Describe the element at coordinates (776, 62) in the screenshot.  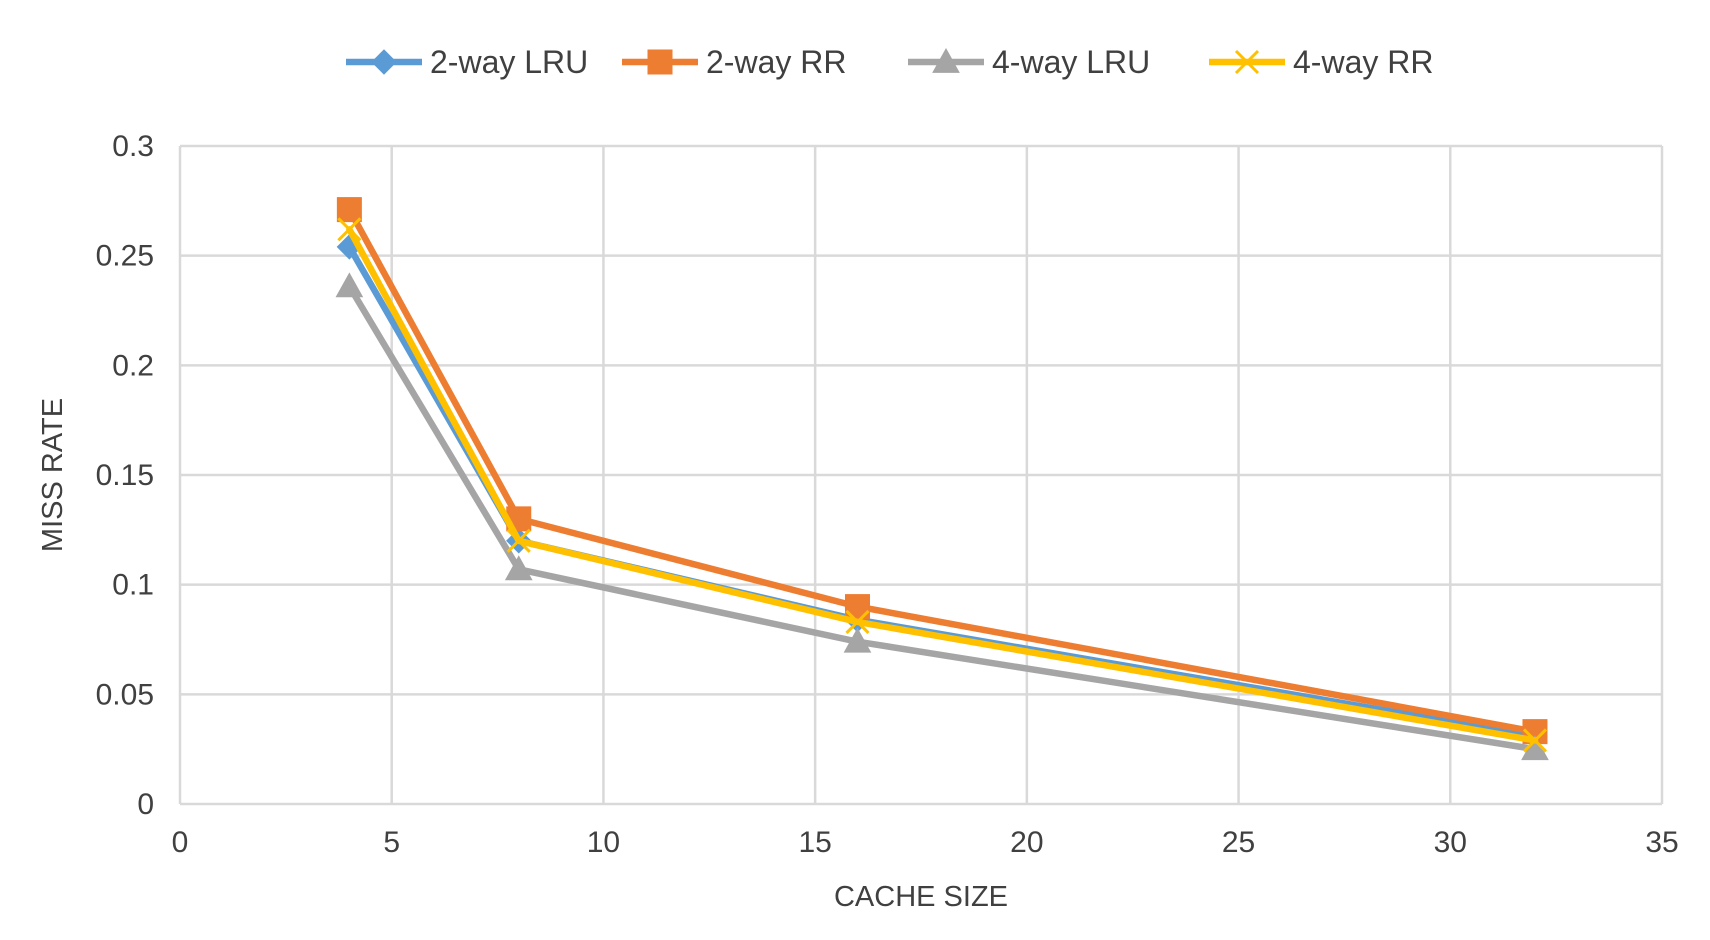
I see `legend-label: 2-way RR` at that location.